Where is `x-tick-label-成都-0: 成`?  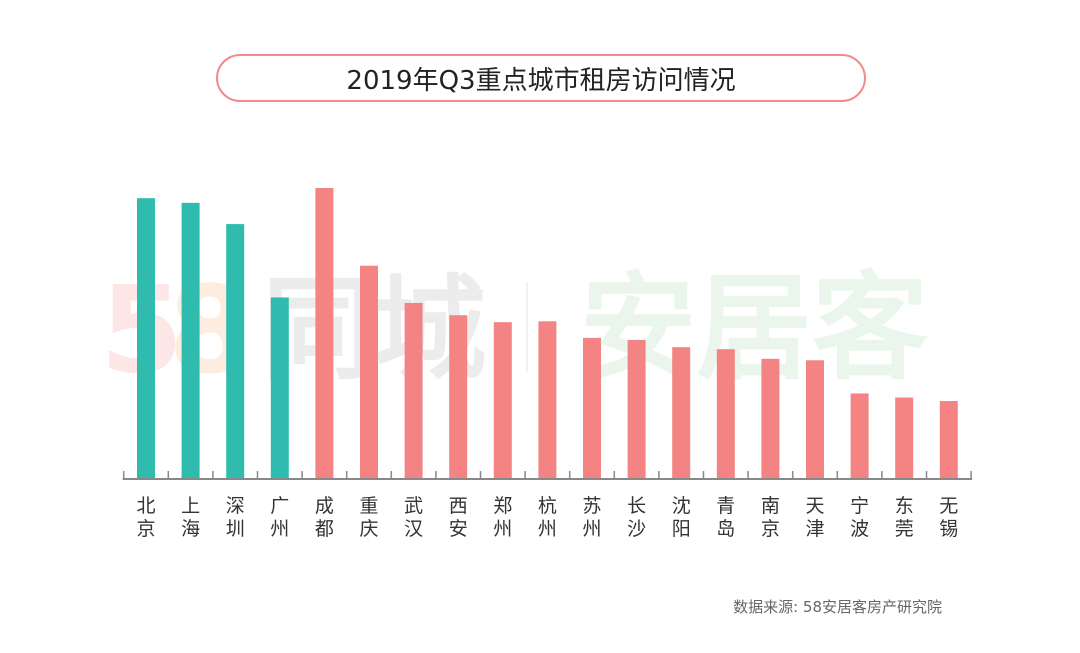 x-tick-label-成都-0: 成 is located at coordinates (324, 506).